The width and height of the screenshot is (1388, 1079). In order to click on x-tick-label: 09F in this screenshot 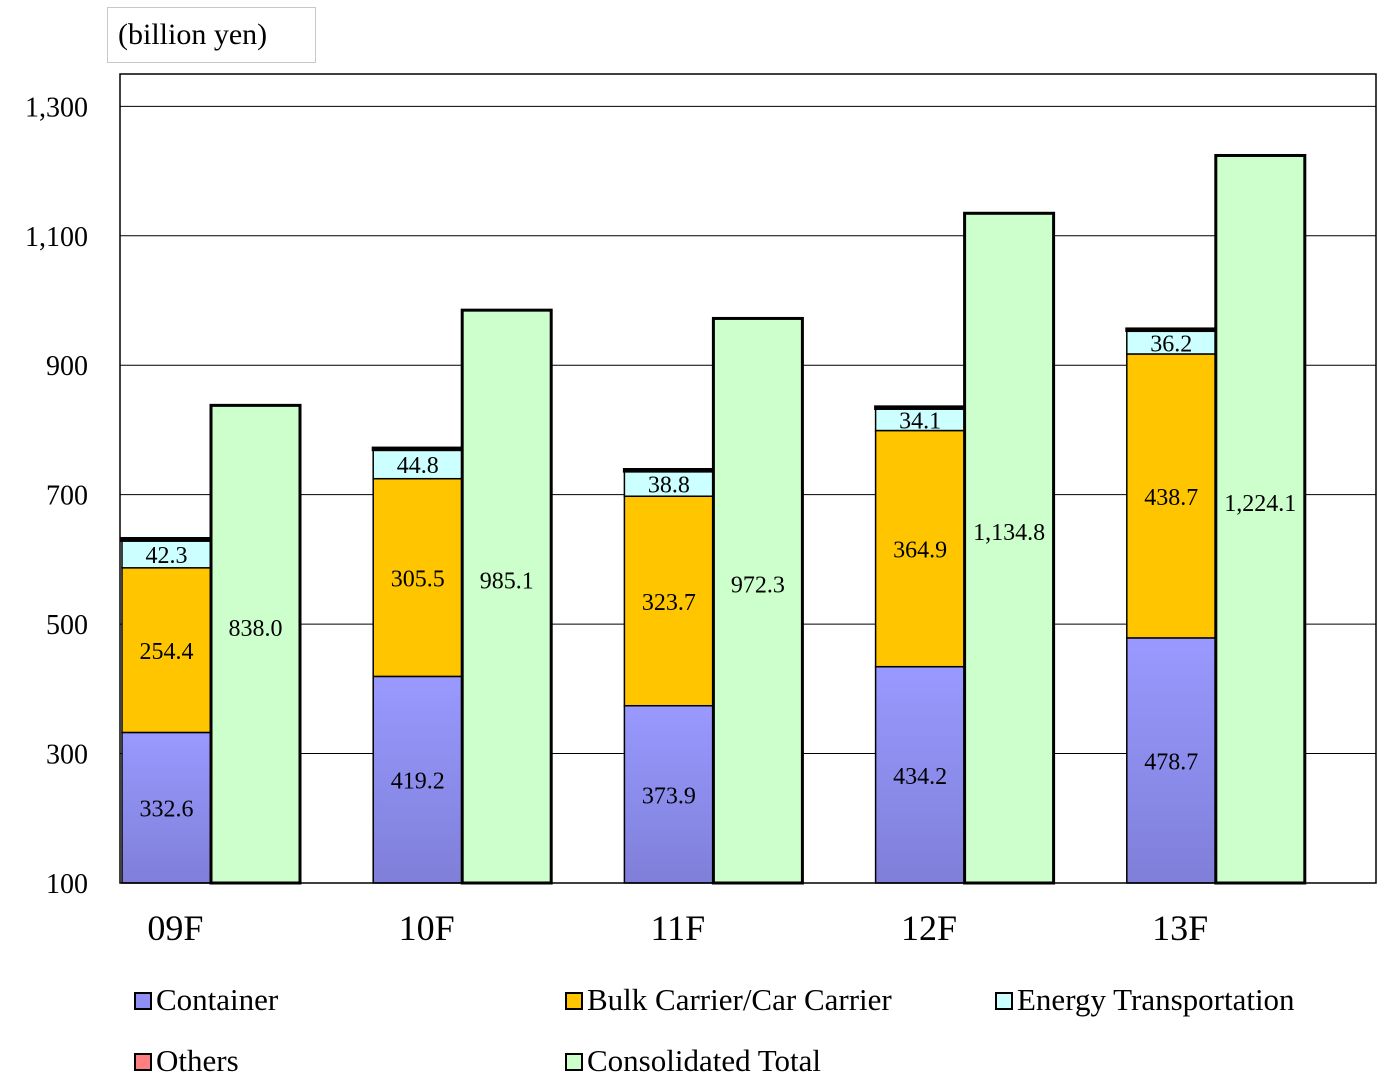, I will do `click(175, 928)`.